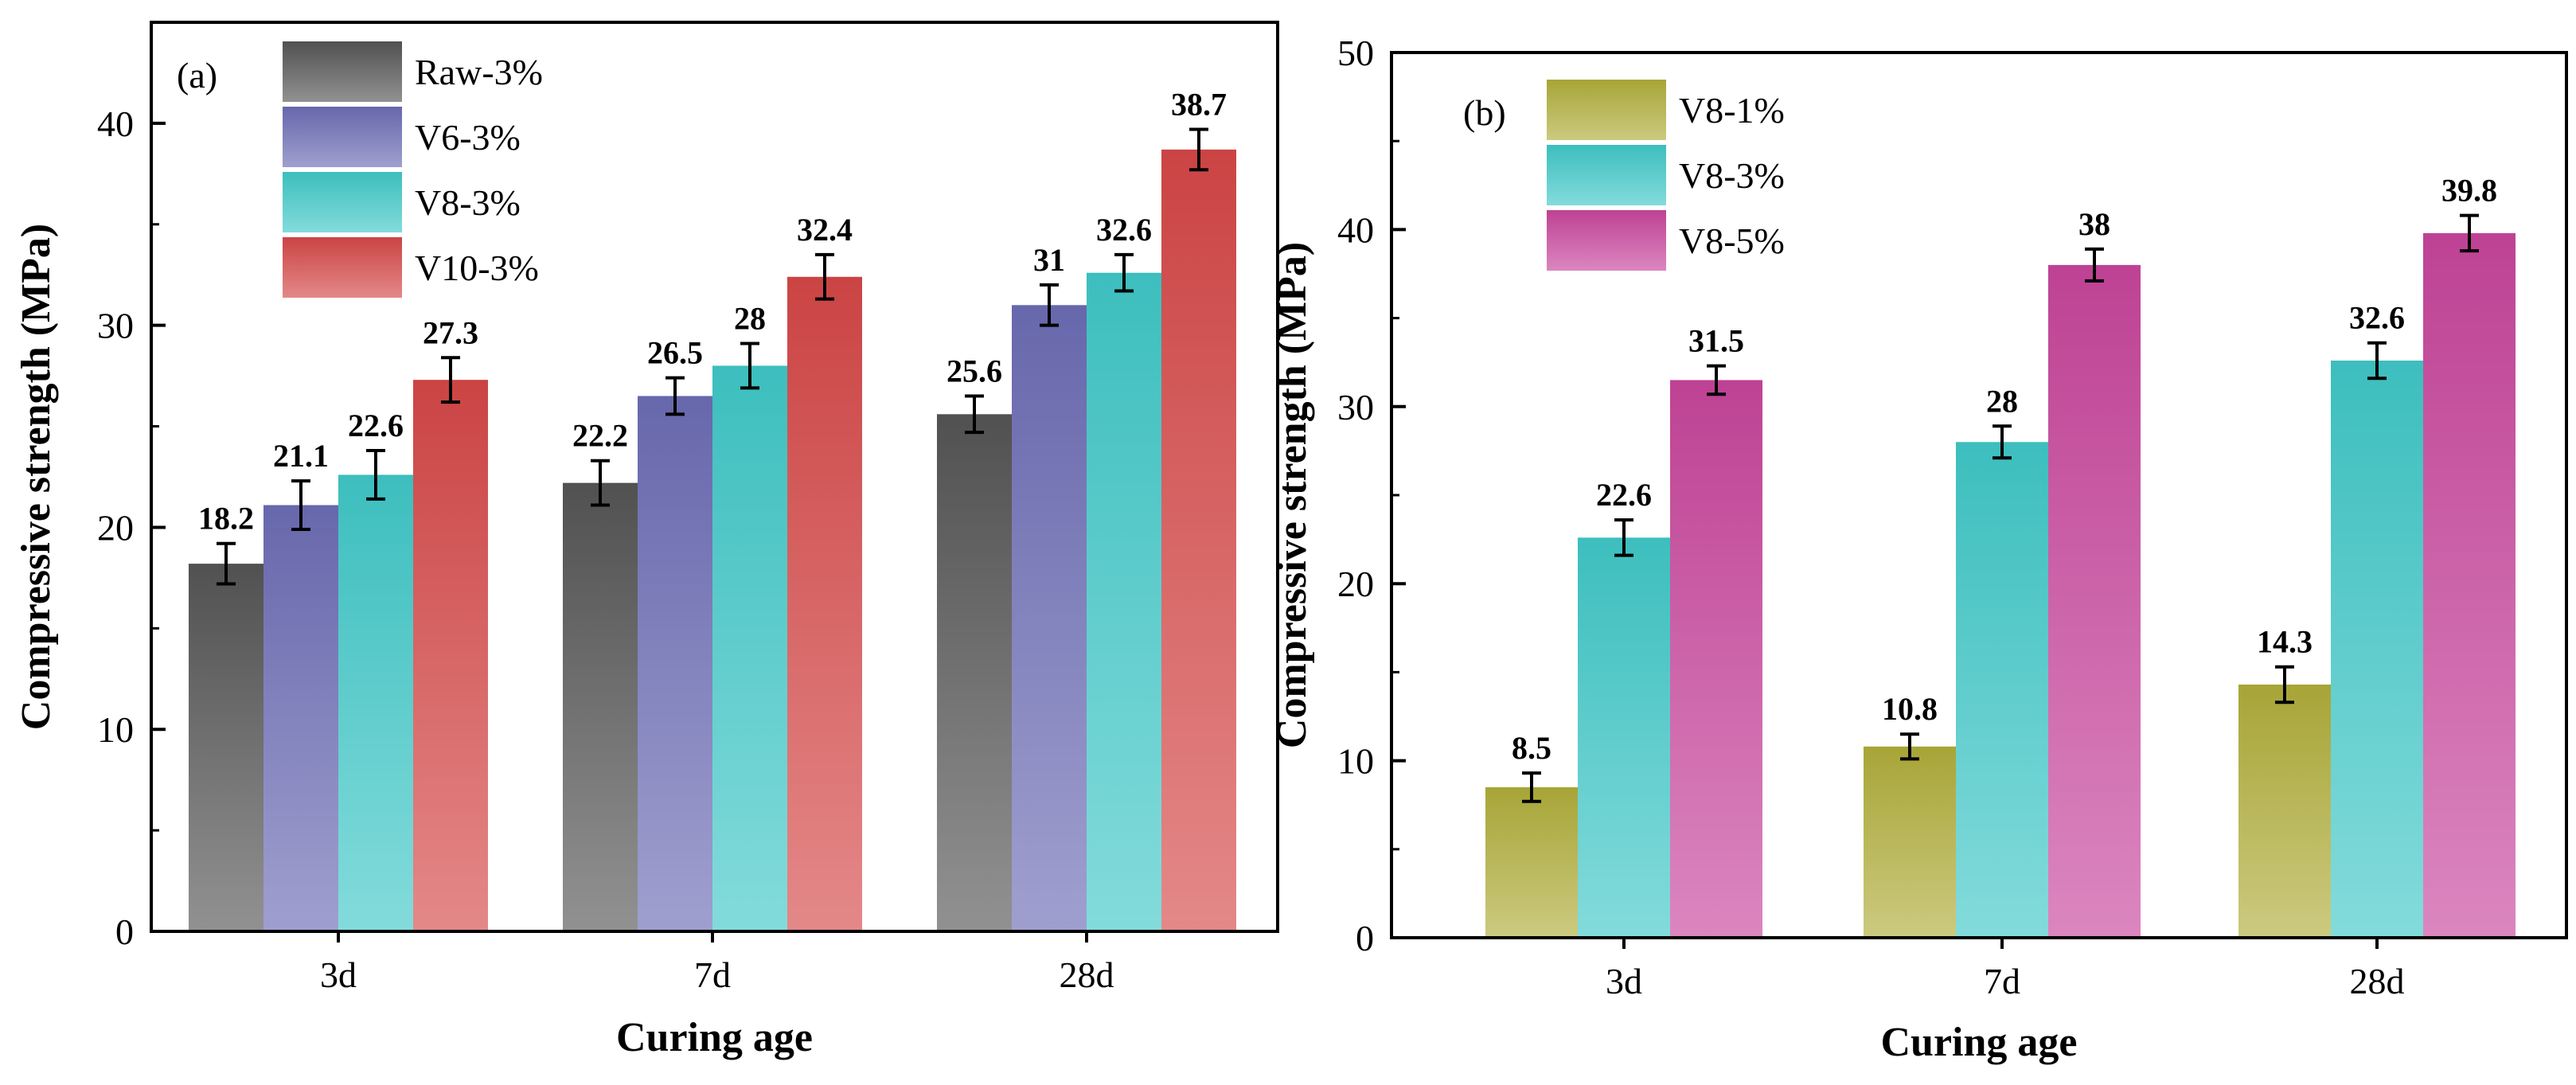 This screenshot has width=2576, height=1085. What do you see at coordinates (342, 267) in the screenshot?
I see `legend-swatch-V10-3%` at bounding box center [342, 267].